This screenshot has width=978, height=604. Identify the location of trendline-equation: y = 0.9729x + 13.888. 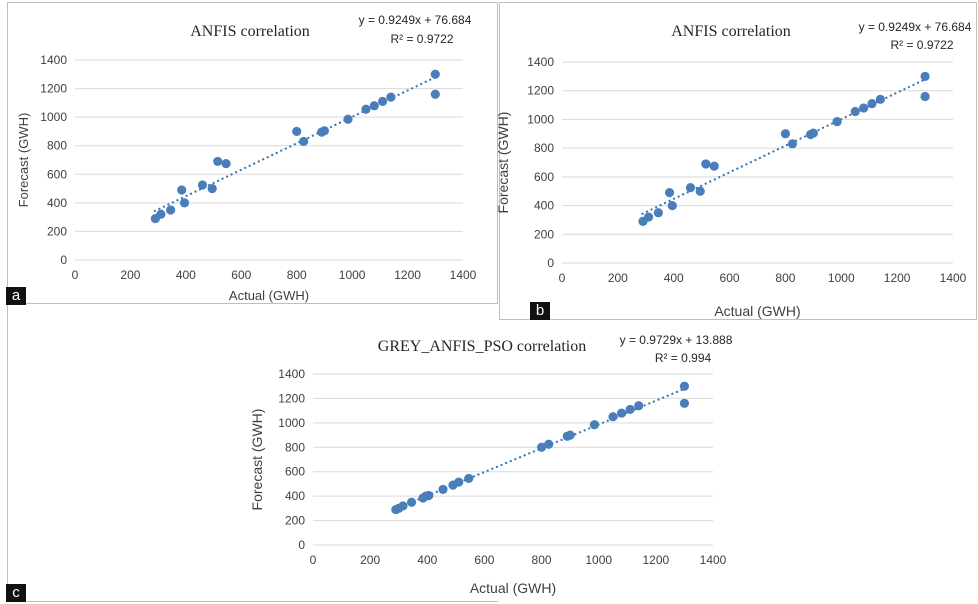
(676, 340).